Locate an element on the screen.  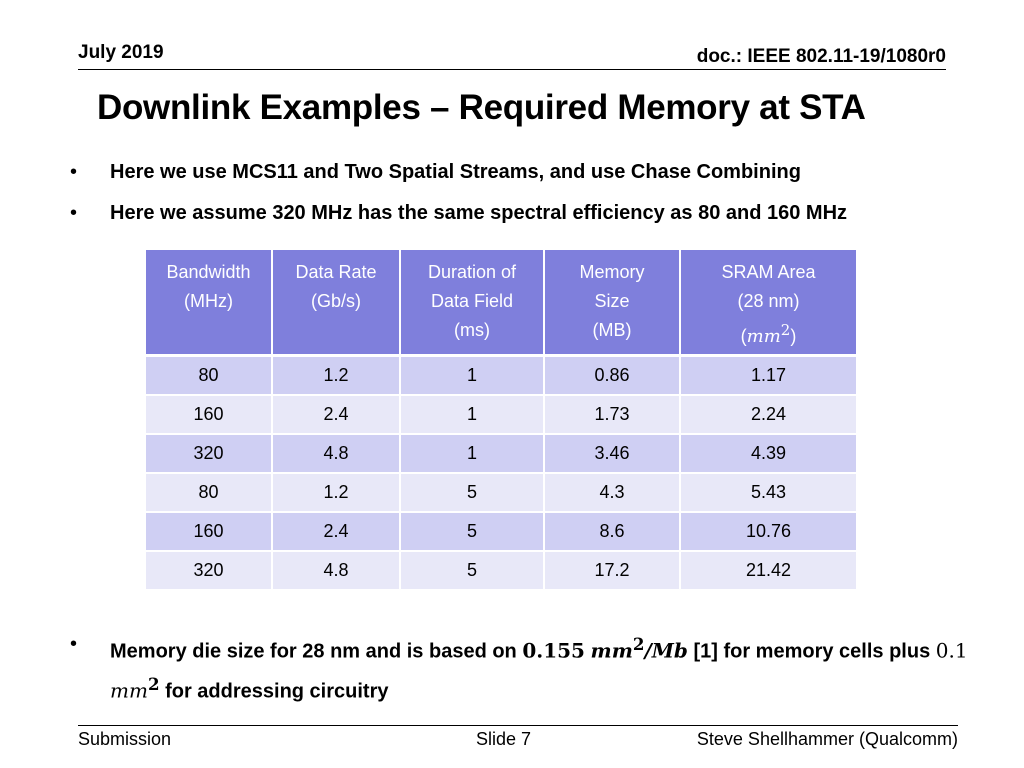
header-date: July 2019 is located at coordinates (121, 52).